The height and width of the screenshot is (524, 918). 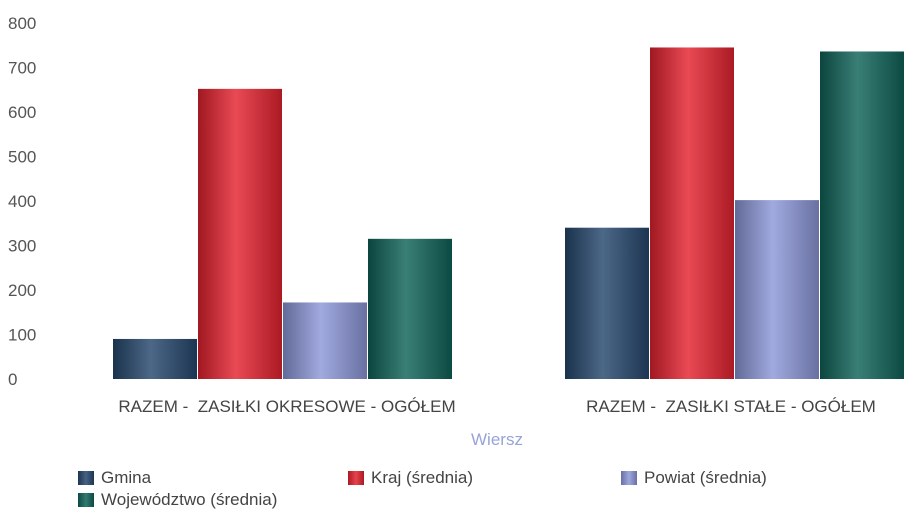 What do you see at coordinates (22, 335) in the screenshot?
I see `y-tick-label: 100` at bounding box center [22, 335].